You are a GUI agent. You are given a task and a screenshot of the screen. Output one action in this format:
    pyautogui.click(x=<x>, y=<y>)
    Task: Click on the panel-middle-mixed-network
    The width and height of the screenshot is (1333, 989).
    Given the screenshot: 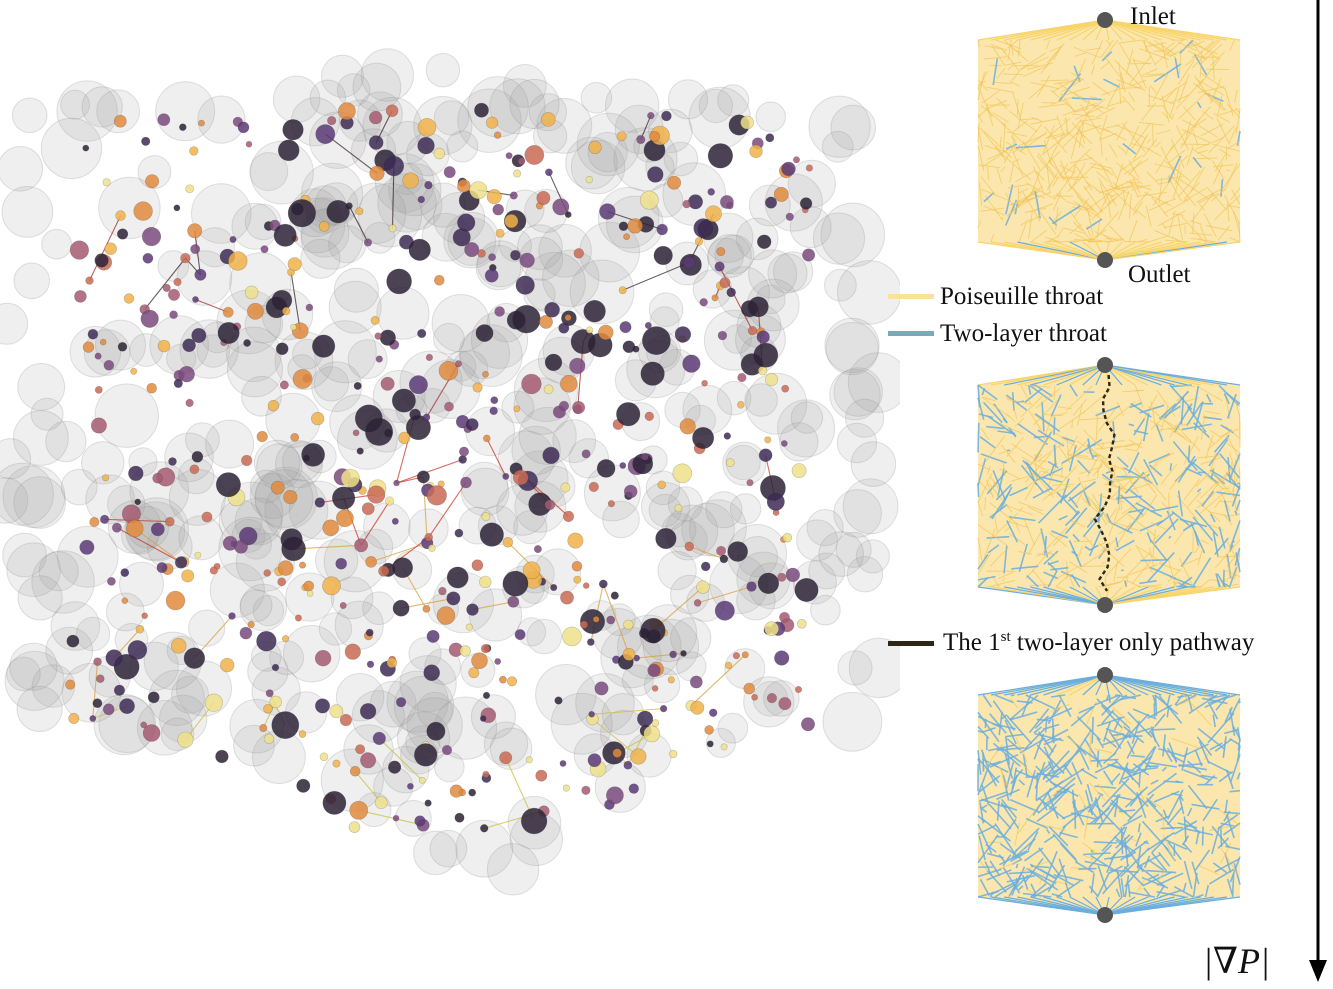 What is the action you would take?
    pyautogui.click(x=1109, y=485)
    